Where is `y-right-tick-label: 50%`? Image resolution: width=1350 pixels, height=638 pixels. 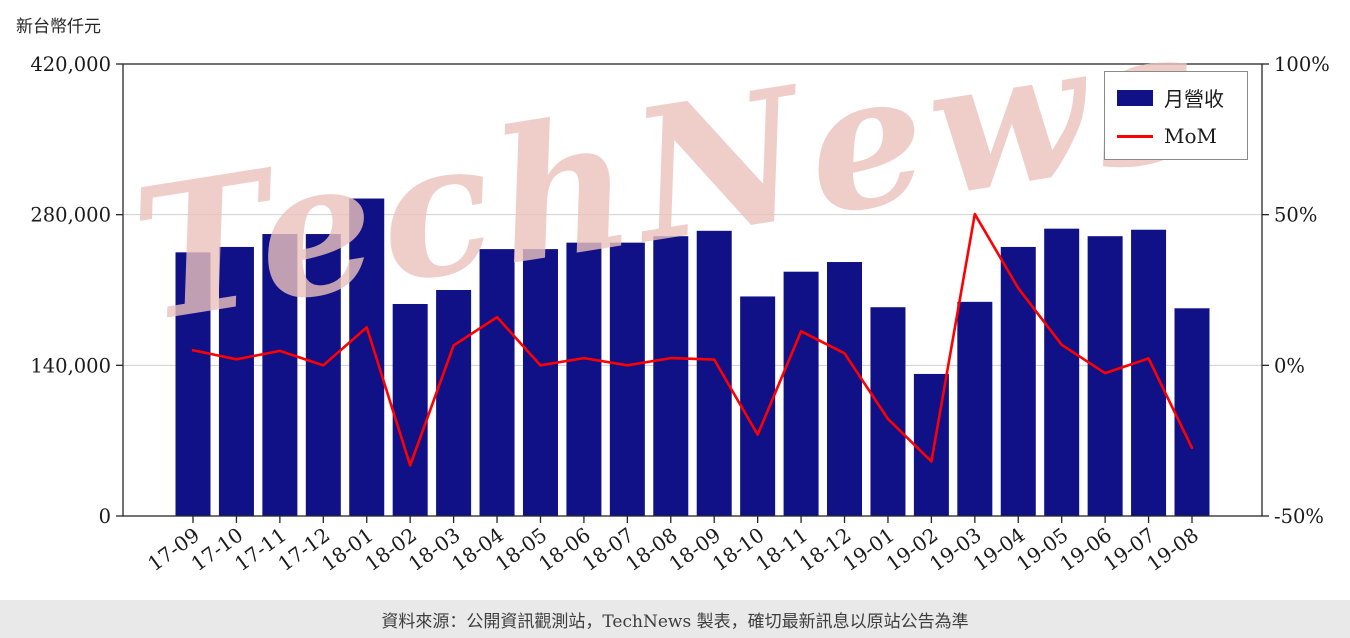 y-right-tick-label: 50% is located at coordinates (1295, 215).